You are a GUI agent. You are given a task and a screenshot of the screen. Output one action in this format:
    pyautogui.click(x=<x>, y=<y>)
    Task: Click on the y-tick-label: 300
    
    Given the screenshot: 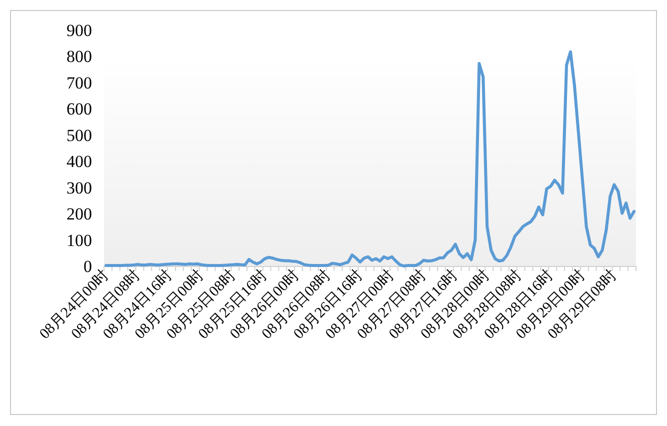 What is the action you would take?
    pyautogui.click(x=79, y=188)
    